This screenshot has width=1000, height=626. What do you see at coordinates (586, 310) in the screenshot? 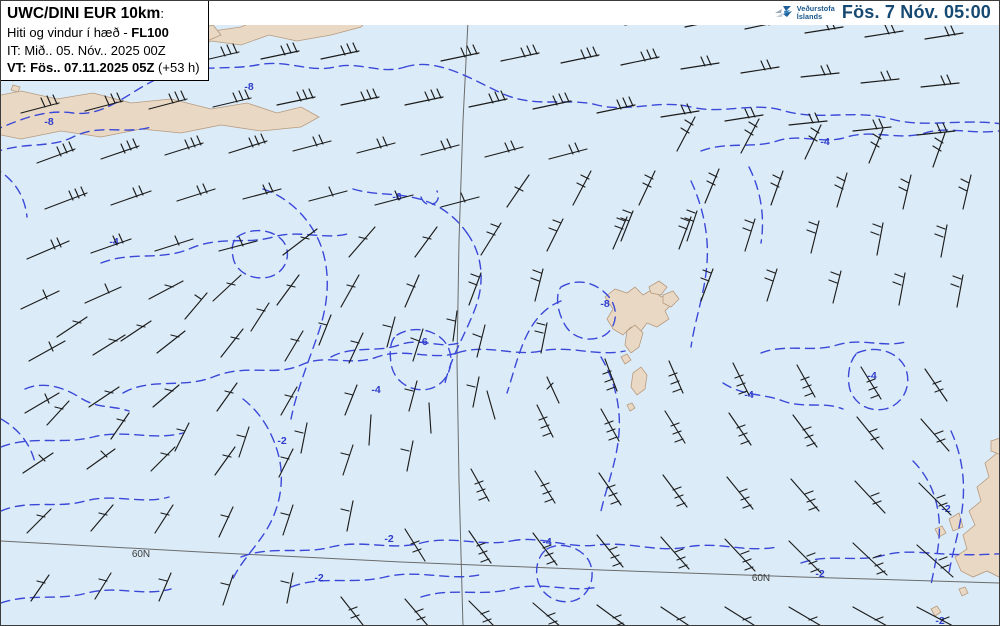
I see `isotherm-minus8-faroe` at bounding box center [586, 310].